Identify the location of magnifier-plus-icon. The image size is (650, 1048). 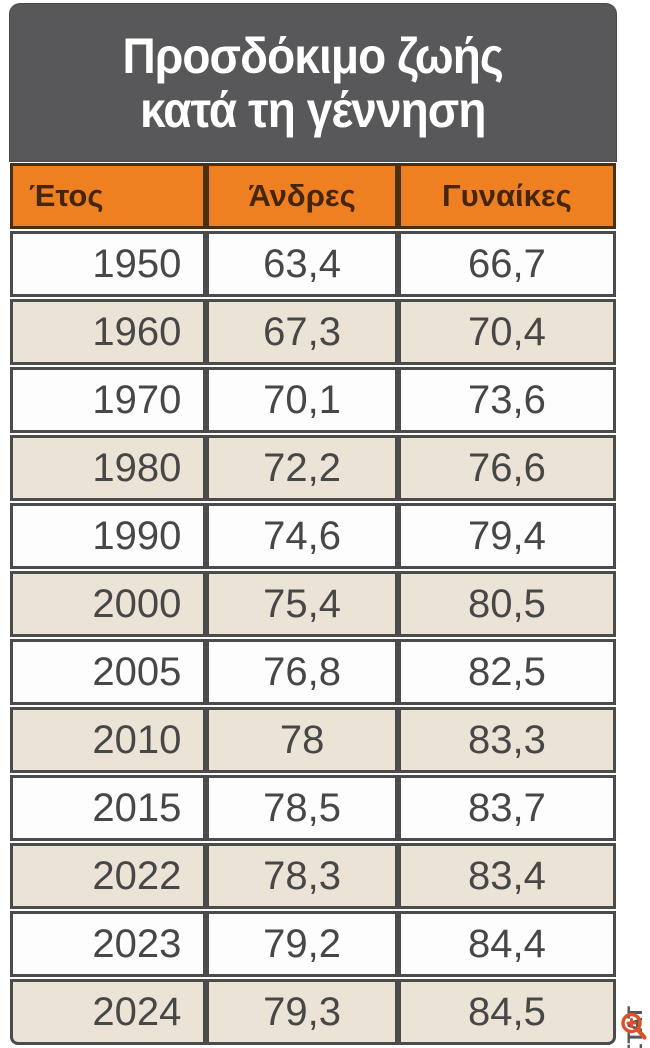
(633, 1030).